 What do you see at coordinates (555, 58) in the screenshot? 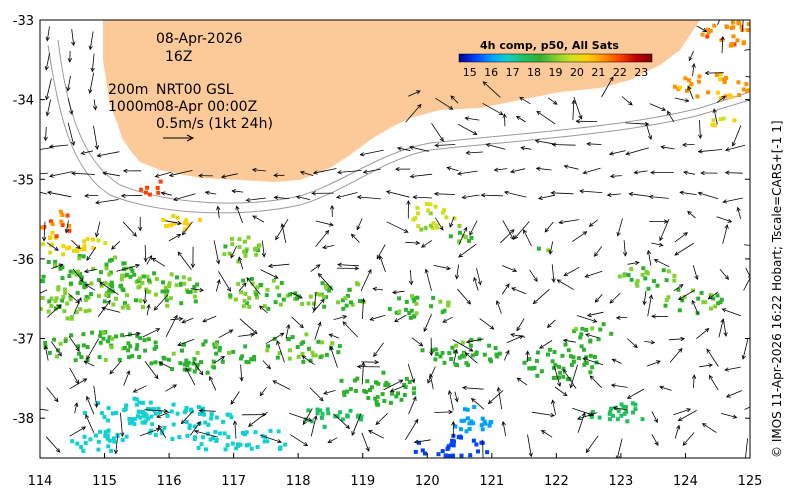
I see `colorbar-bar` at bounding box center [555, 58].